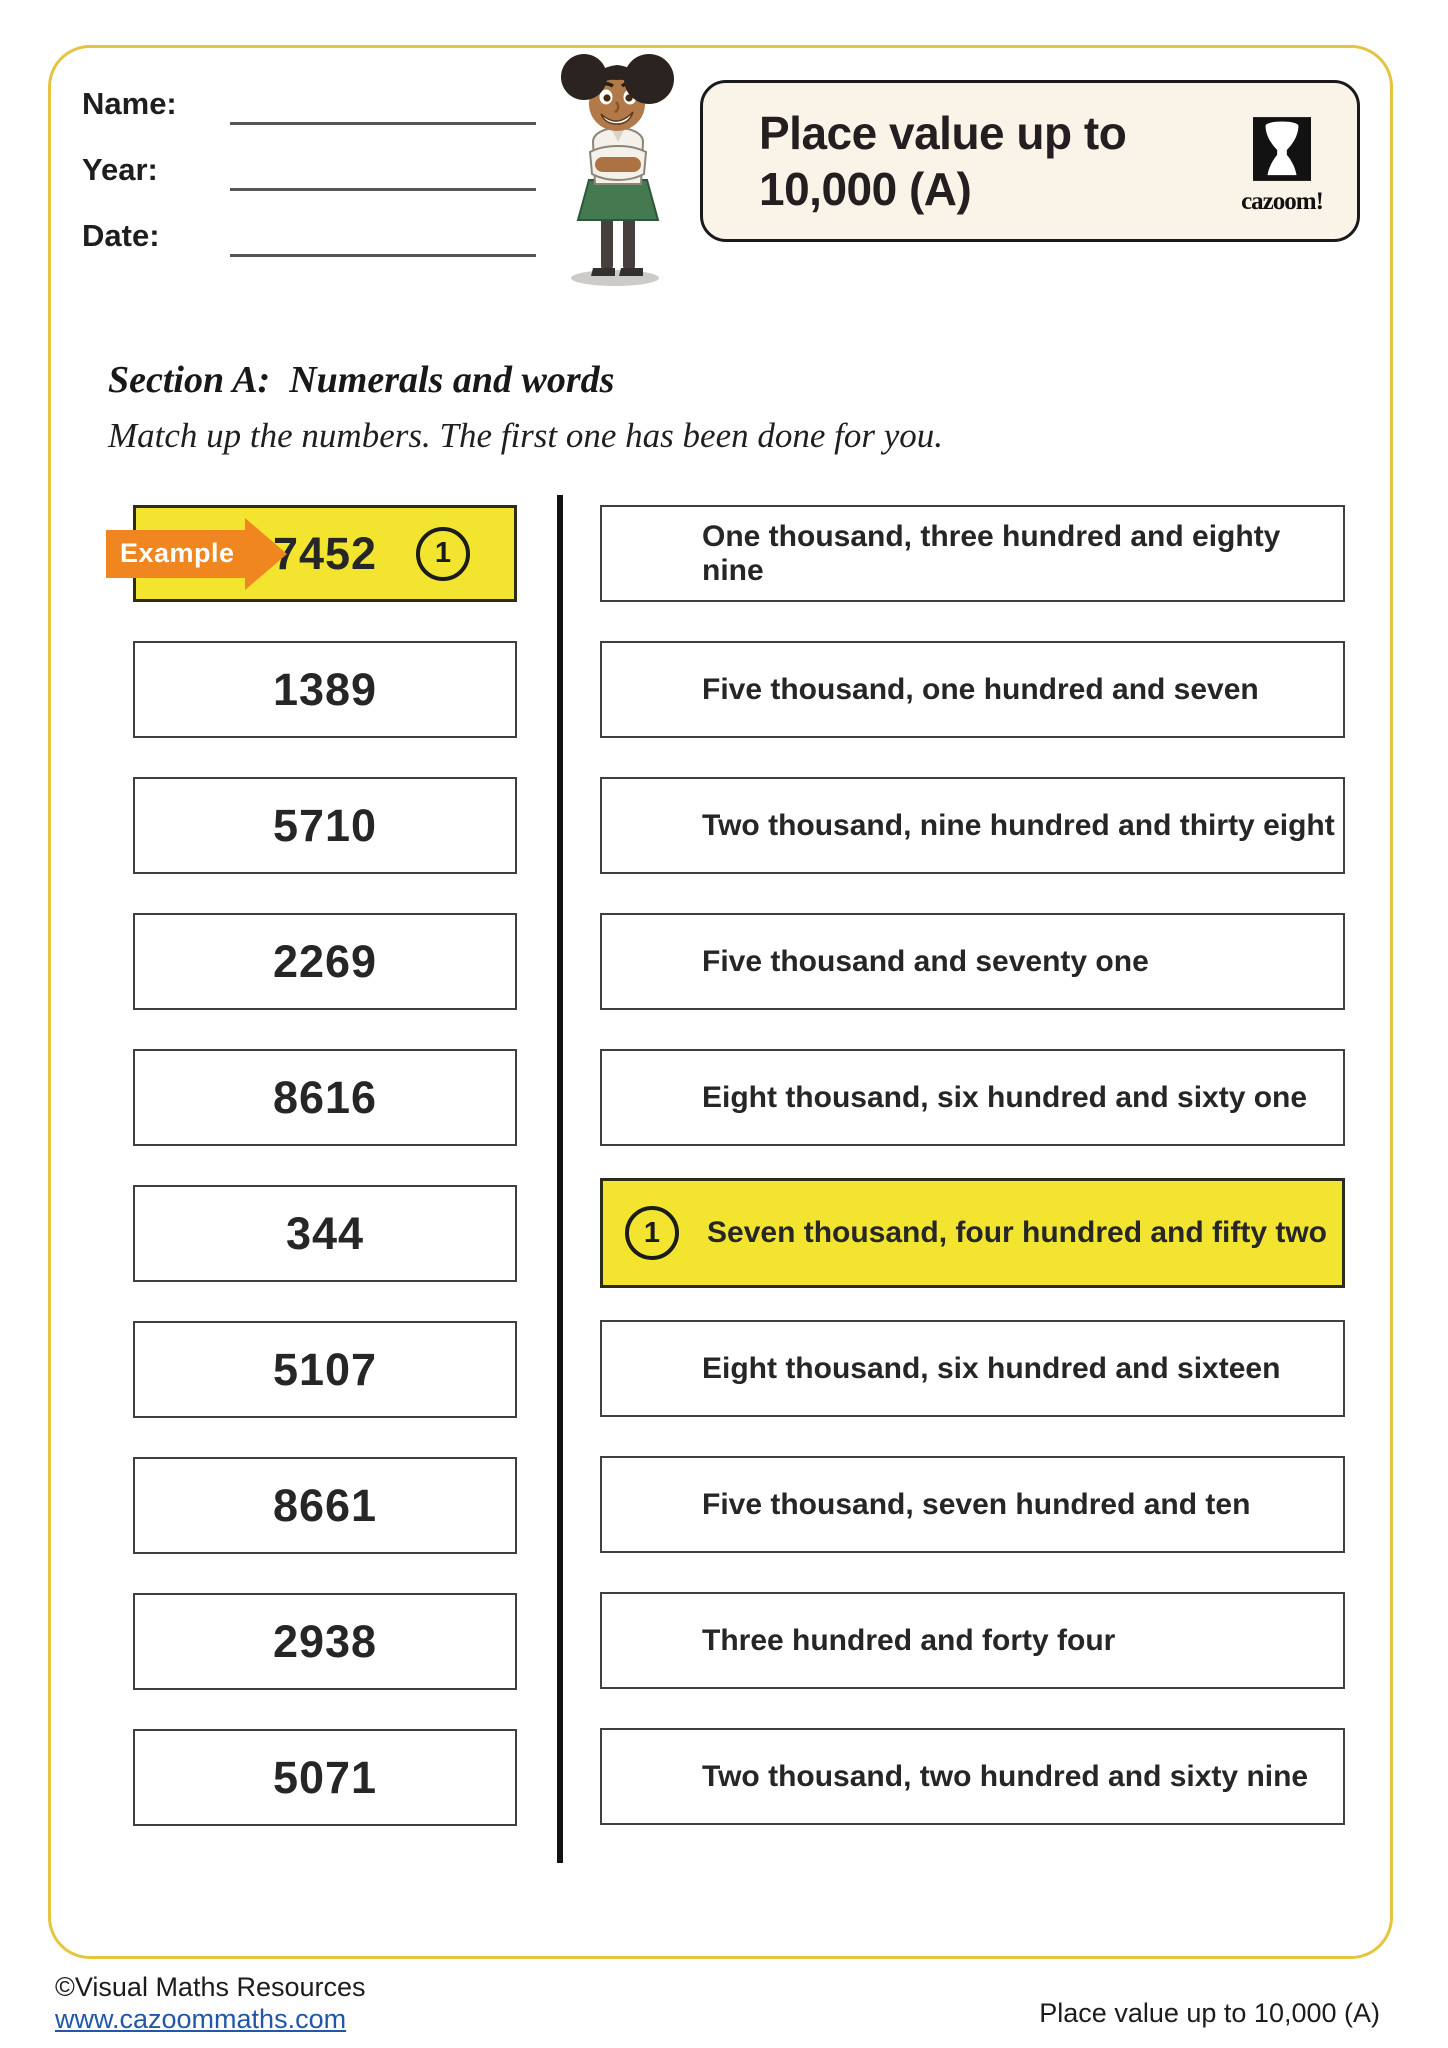  I want to click on word-text: Five thousand and seventy one, so click(925, 961).